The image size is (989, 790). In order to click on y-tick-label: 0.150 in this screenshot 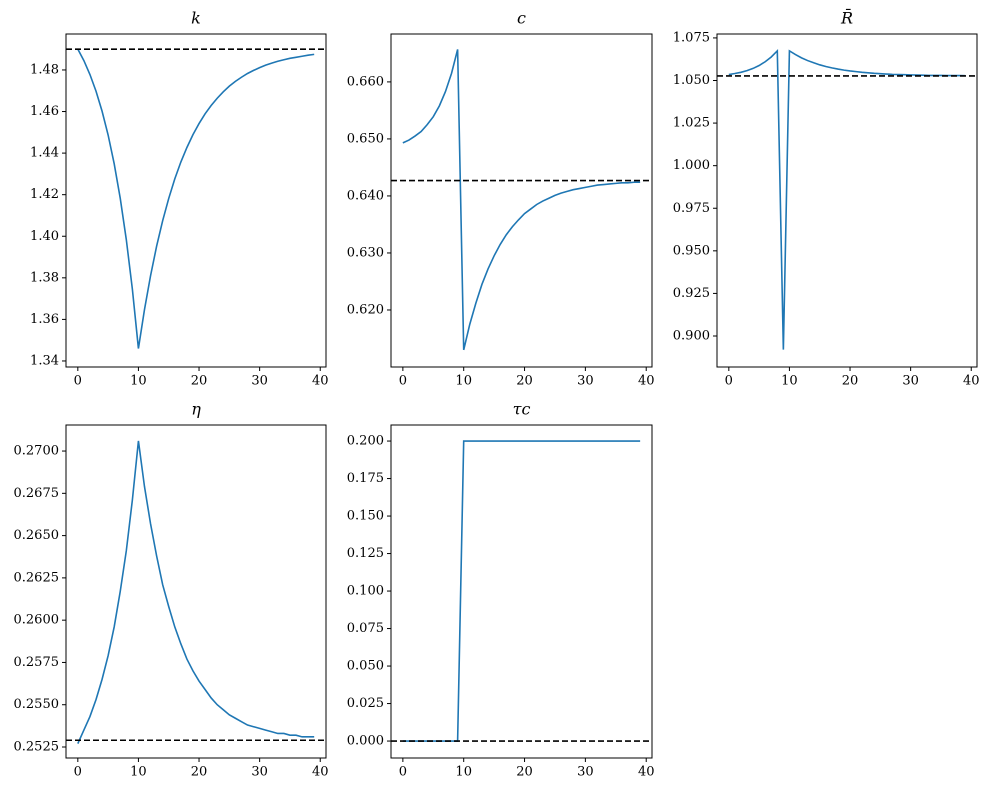, I will do `click(365, 516)`.